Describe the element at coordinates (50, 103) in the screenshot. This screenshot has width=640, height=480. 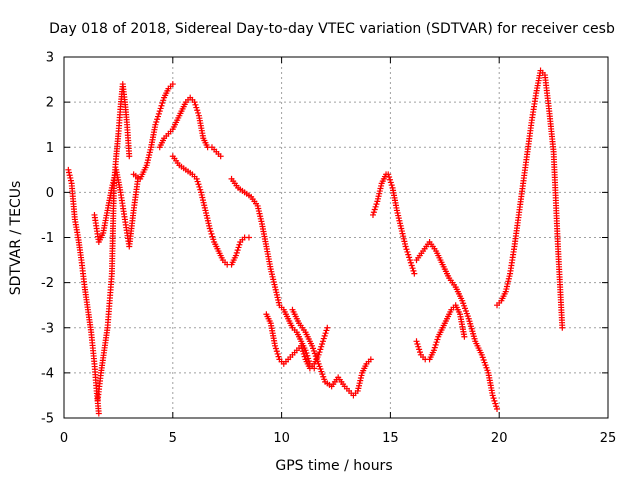
I see `y-tick-label: 2` at that location.